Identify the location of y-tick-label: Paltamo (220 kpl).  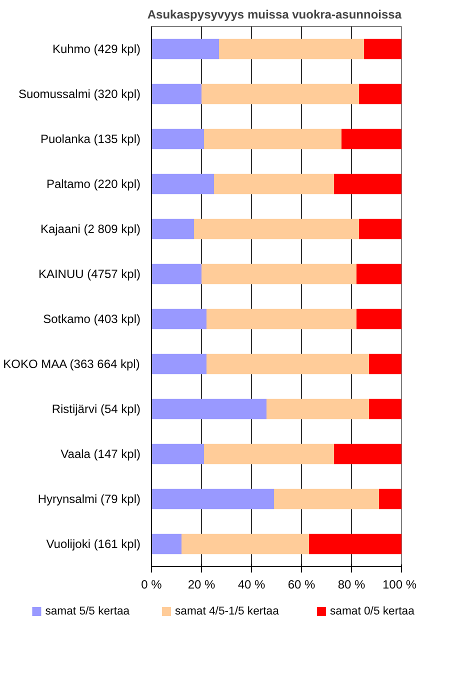
(93, 184).